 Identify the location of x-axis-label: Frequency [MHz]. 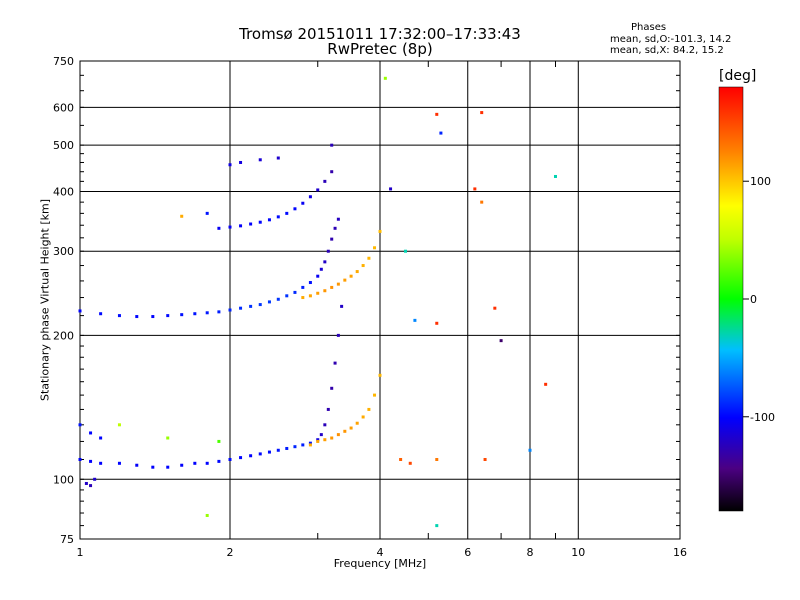
(380, 563).